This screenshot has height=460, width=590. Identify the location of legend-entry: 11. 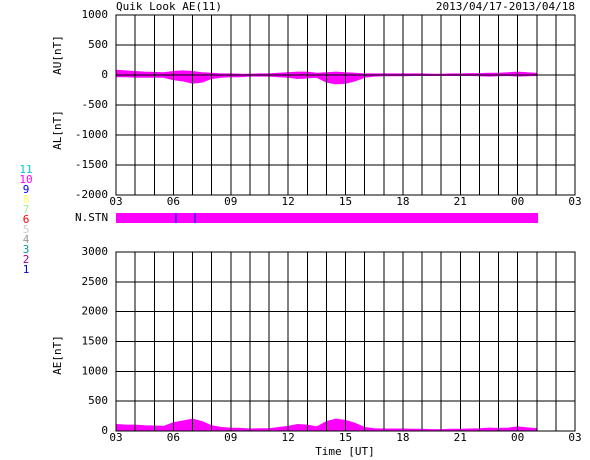
(25, 169).